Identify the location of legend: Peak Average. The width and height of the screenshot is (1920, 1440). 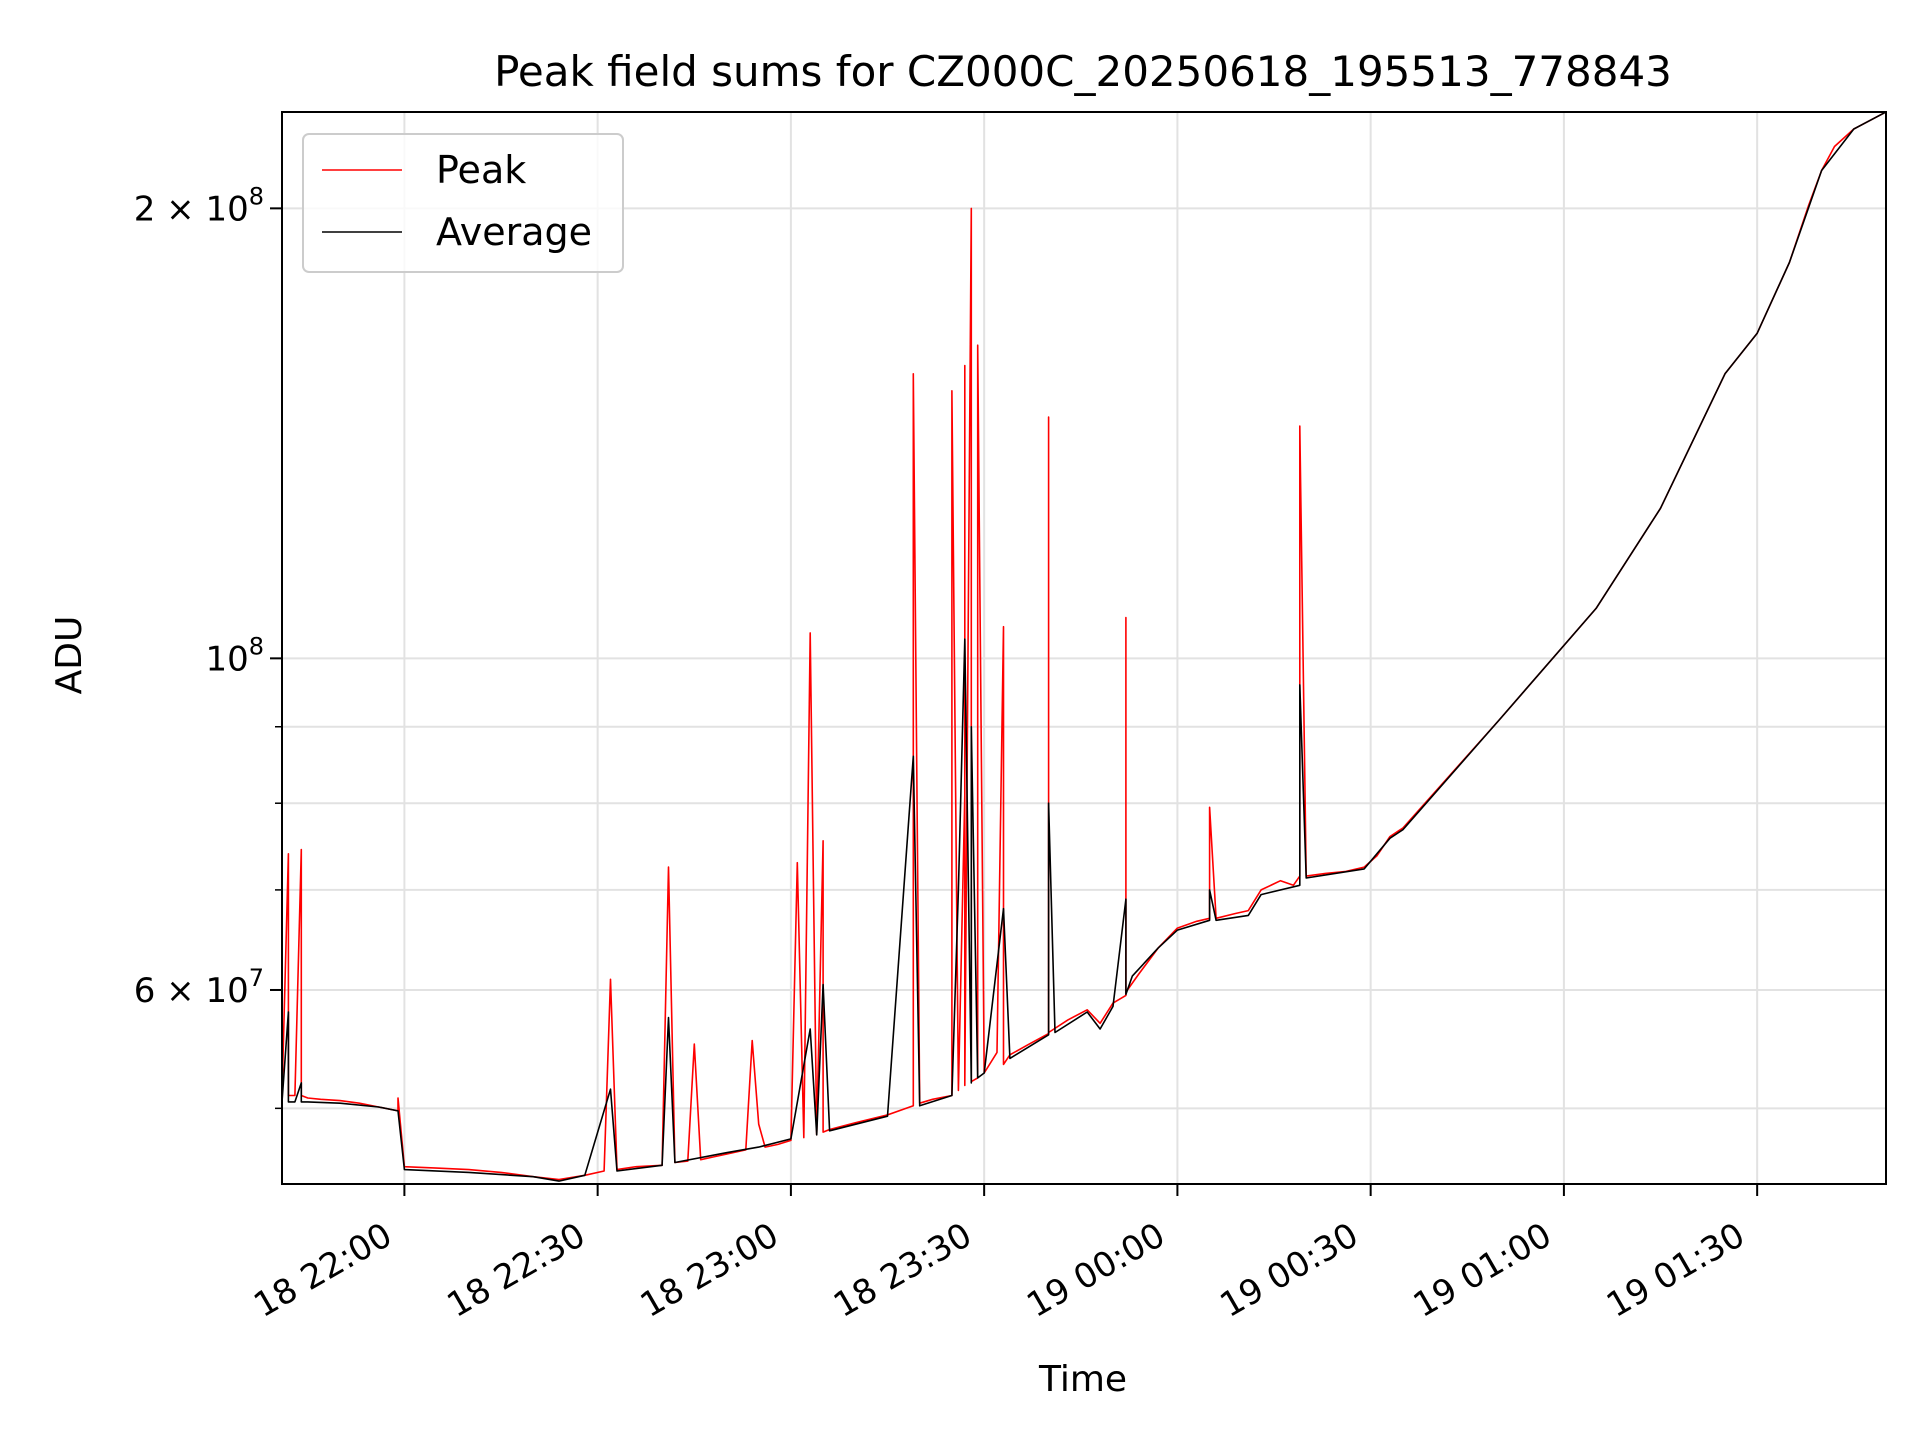
(463, 203).